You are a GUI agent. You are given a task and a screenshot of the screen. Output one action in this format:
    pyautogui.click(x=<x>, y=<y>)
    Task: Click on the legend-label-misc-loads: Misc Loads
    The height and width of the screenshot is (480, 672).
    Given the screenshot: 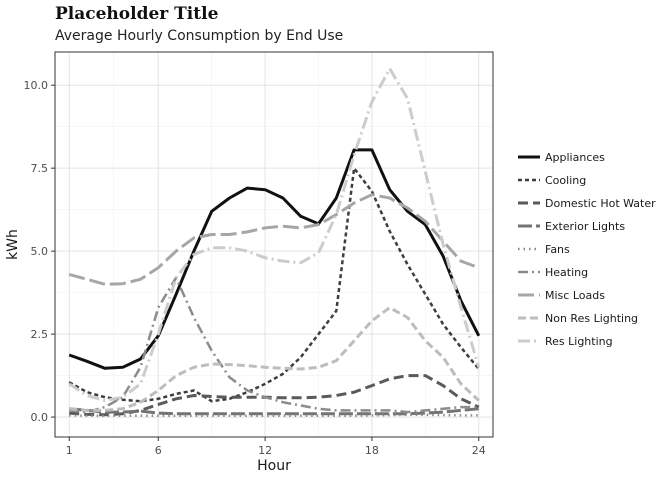 What is the action you would take?
    pyautogui.click(x=575, y=295)
    